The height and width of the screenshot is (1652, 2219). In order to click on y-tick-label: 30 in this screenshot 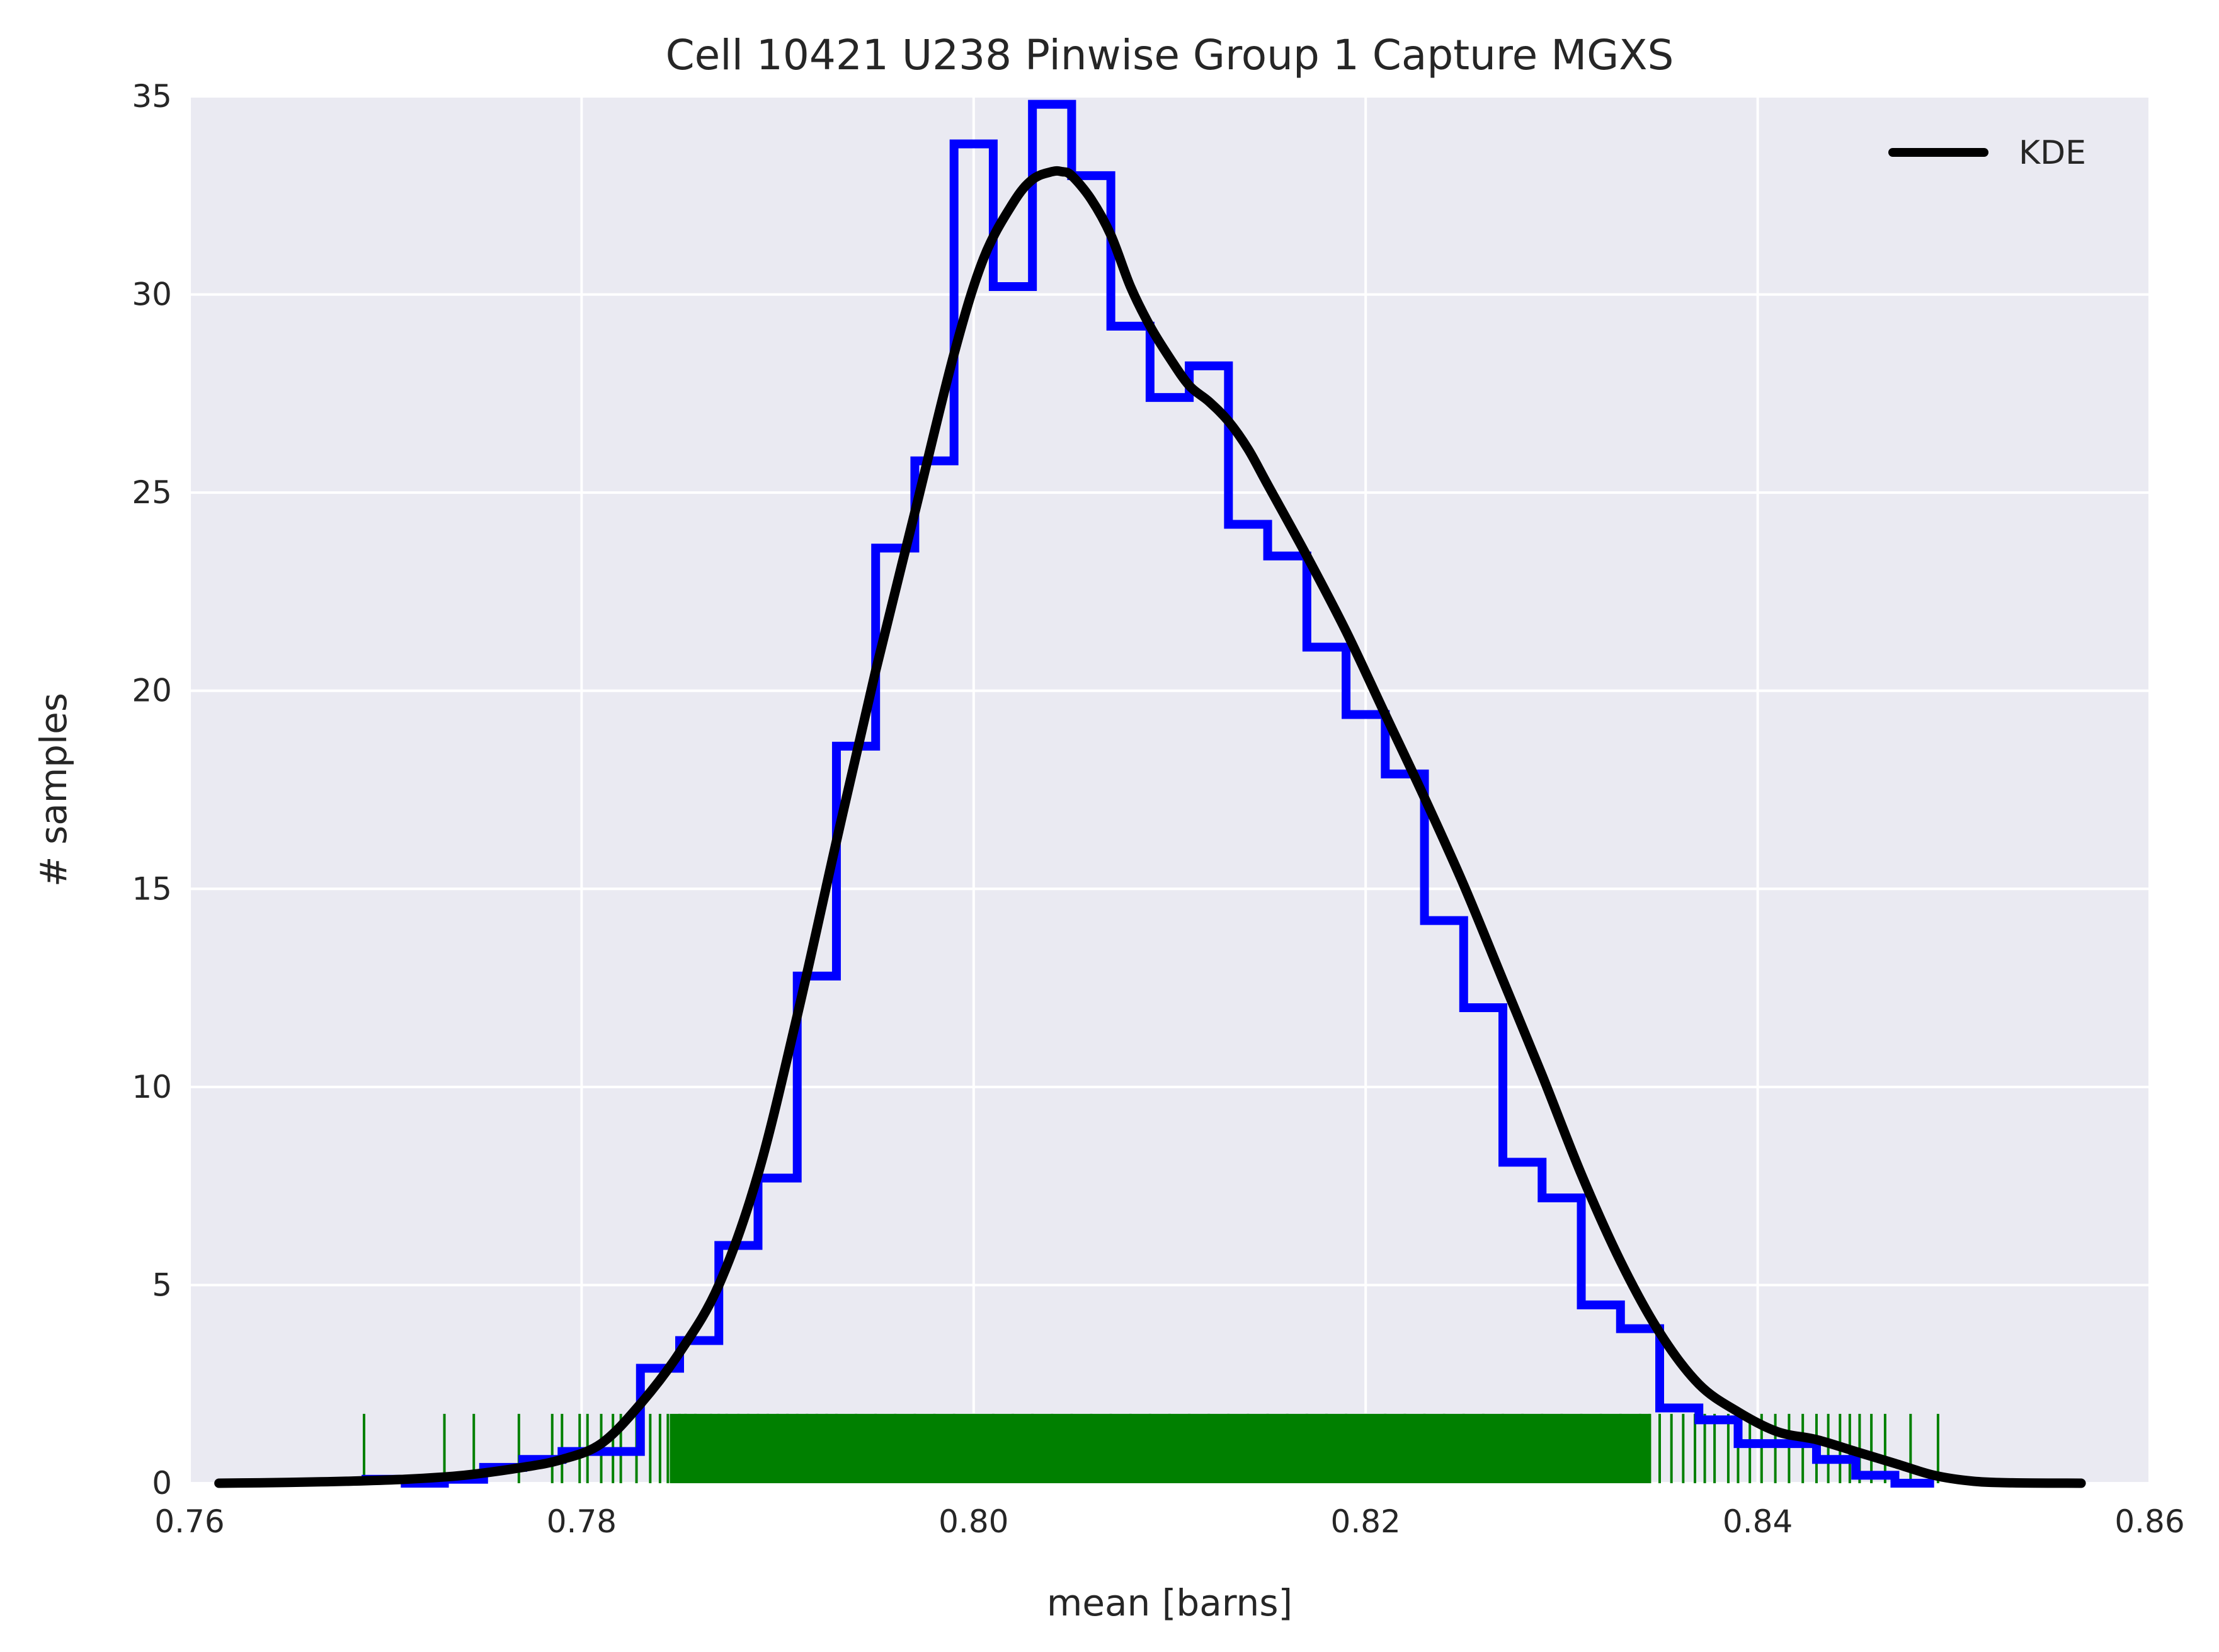, I will do `click(152, 295)`.